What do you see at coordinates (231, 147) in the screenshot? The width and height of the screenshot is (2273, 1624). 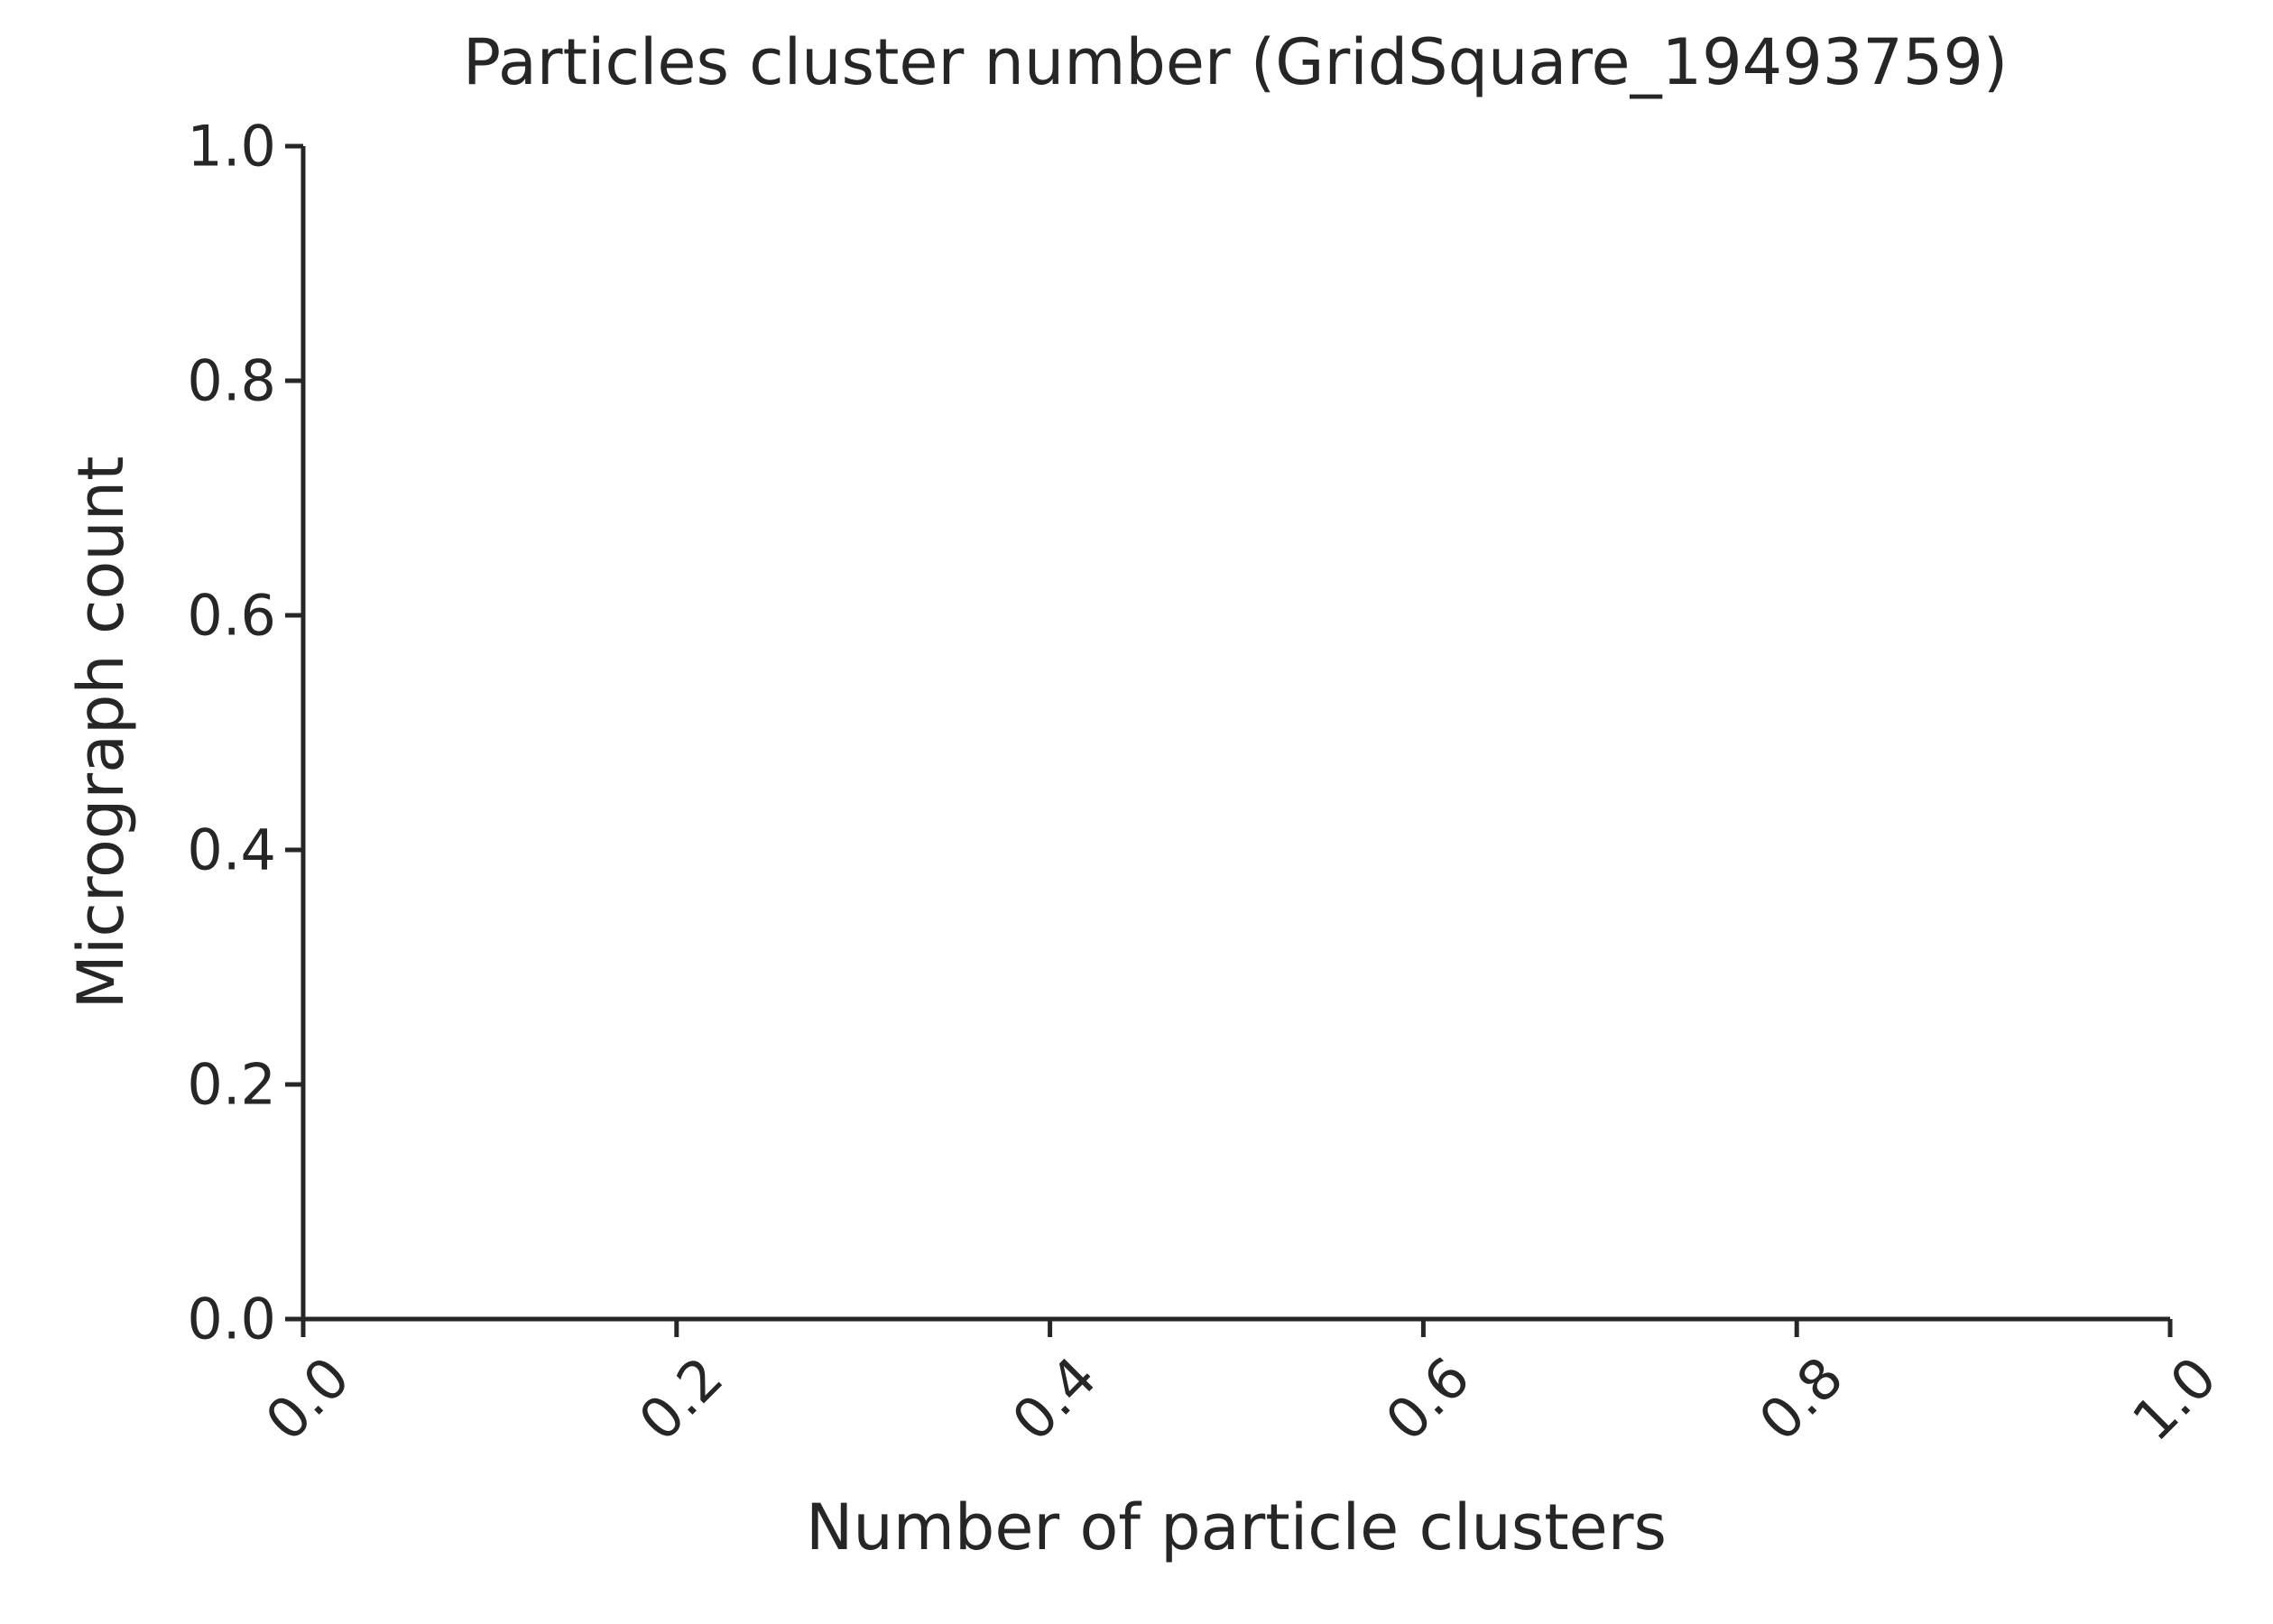 I see `y-tick-label: 1.0` at bounding box center [231, 147].